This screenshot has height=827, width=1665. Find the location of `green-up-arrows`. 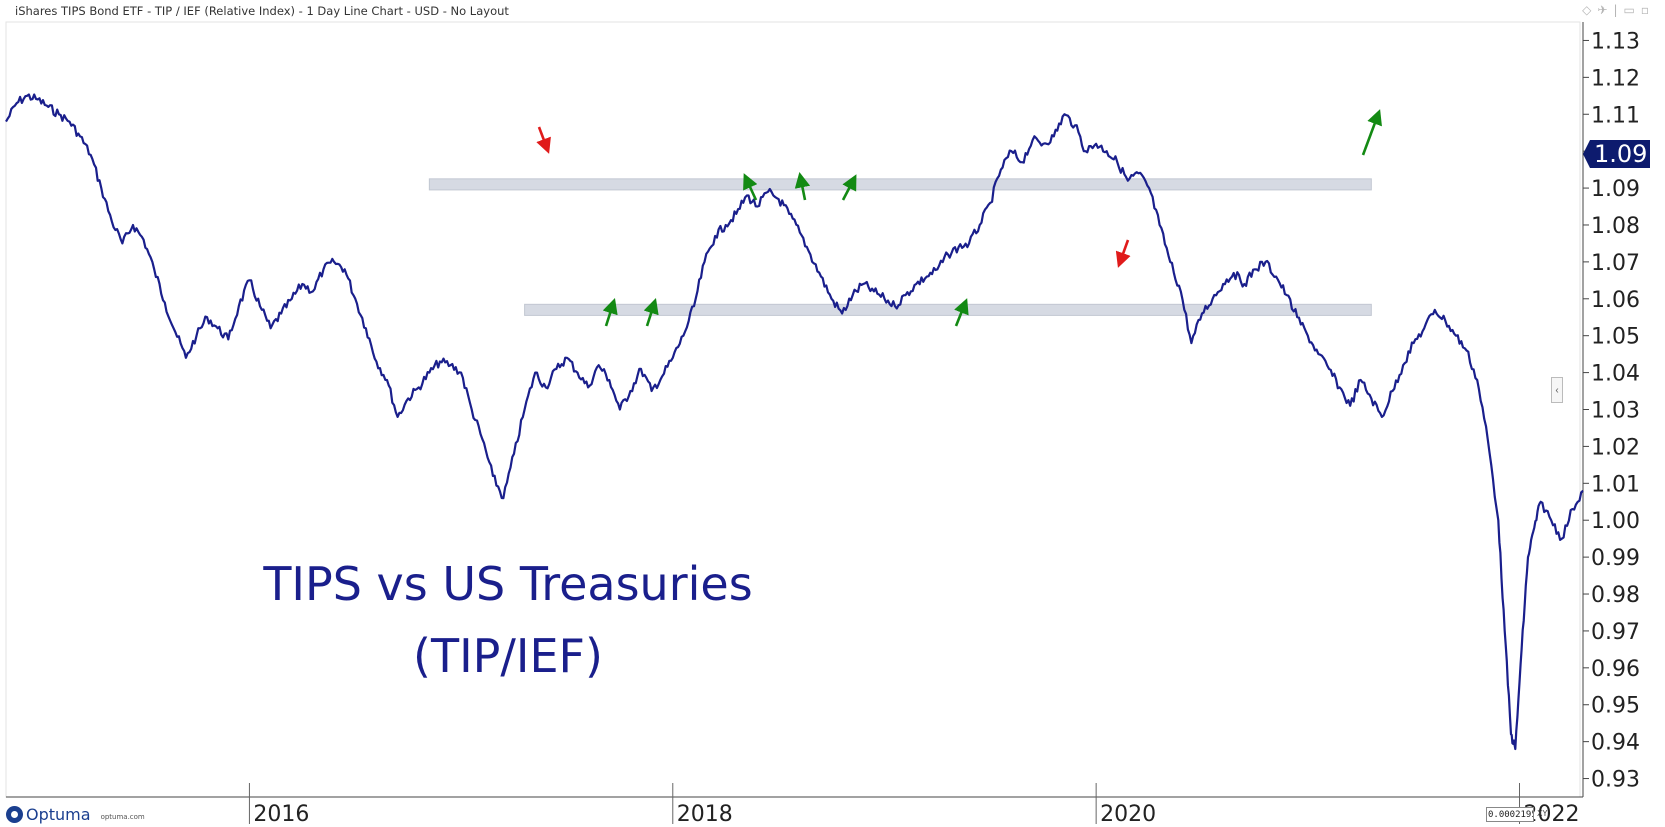

green-up-arrows is located at coordinates (992, 218).